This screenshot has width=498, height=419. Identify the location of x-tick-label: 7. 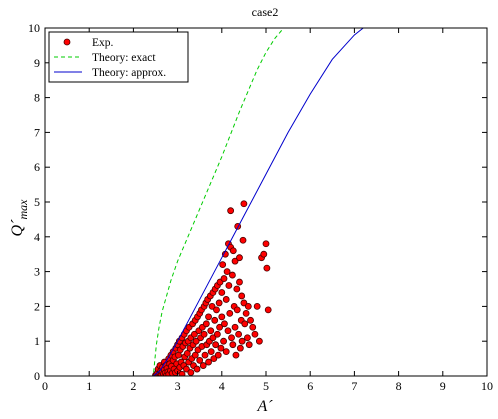
(354, 386).